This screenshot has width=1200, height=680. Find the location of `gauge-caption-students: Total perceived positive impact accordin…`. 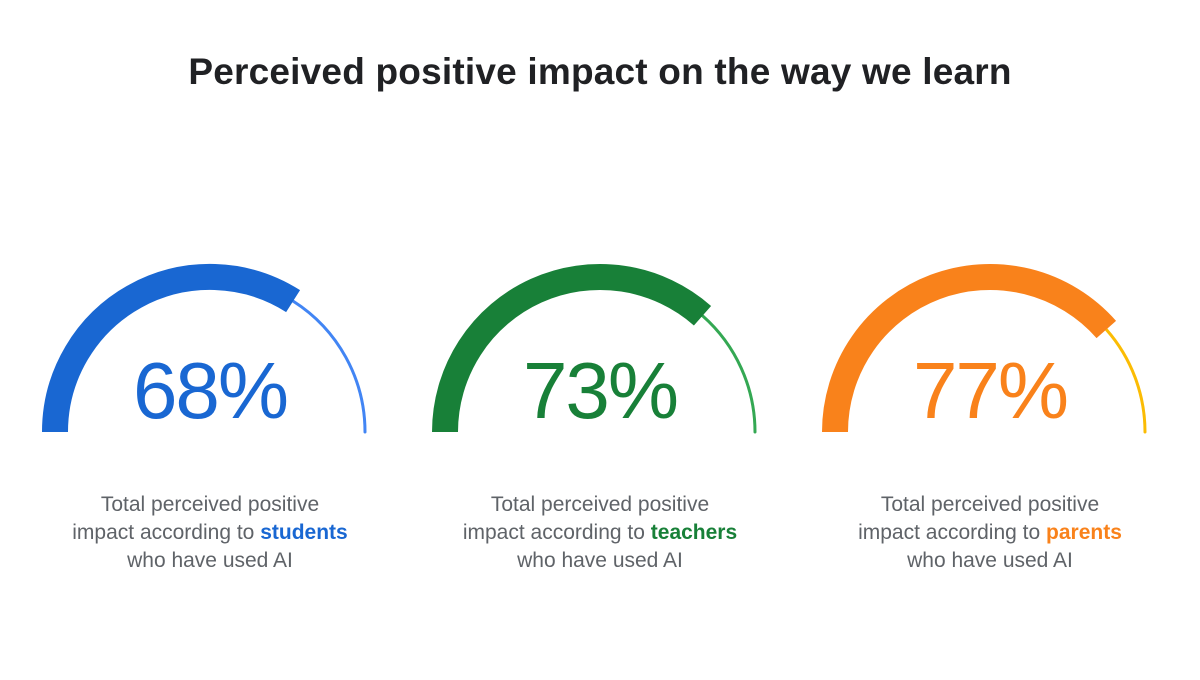

gauge-caption-students: Total perceived positive impact accordin… is located at coordinates (209, 533).